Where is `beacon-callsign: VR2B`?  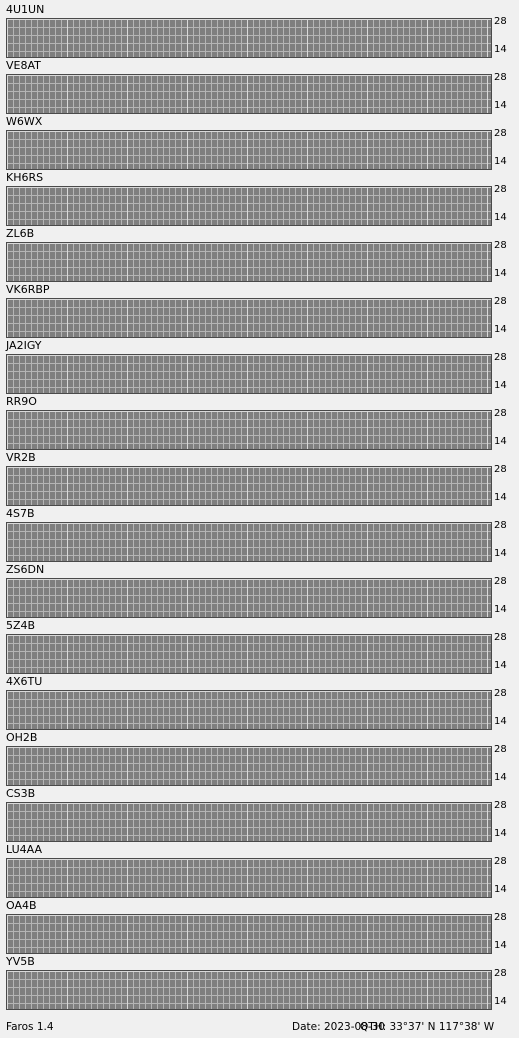 beacon-callsign: VR2B is located at coordinates (21, 457).